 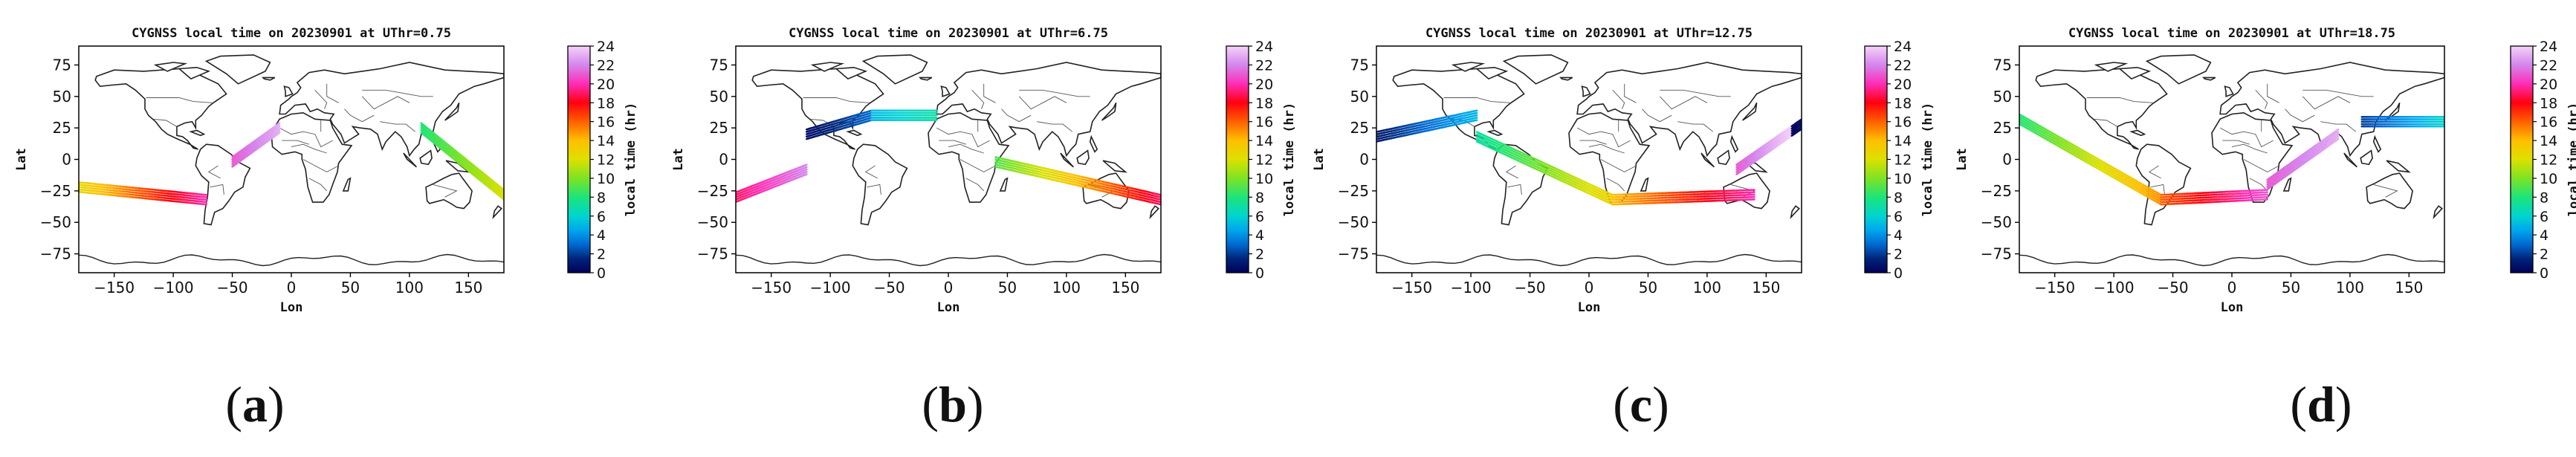 What do you see at coordinates (2409, 287) in the screenshot?
I see `x-tick-label: 150` at bounding box center [2409, 287].